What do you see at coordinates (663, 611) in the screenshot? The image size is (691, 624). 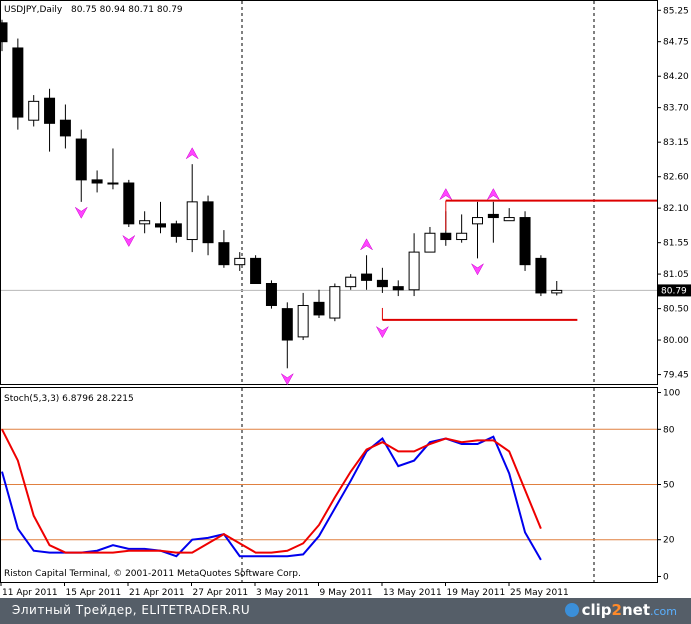 I see `logo-text-d: .com` at bounding box center [663, 611].